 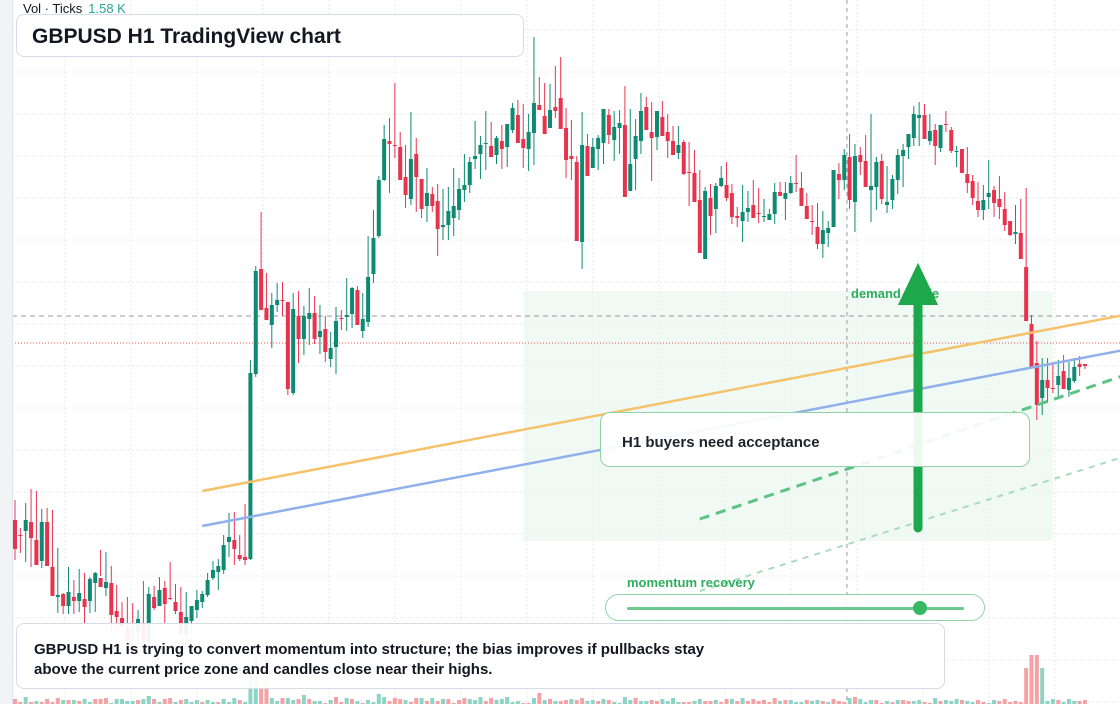 What do you see at coordinates (795, 607) in the screenshot?
I see `momentum-slider` at bounding box center [795, 607].